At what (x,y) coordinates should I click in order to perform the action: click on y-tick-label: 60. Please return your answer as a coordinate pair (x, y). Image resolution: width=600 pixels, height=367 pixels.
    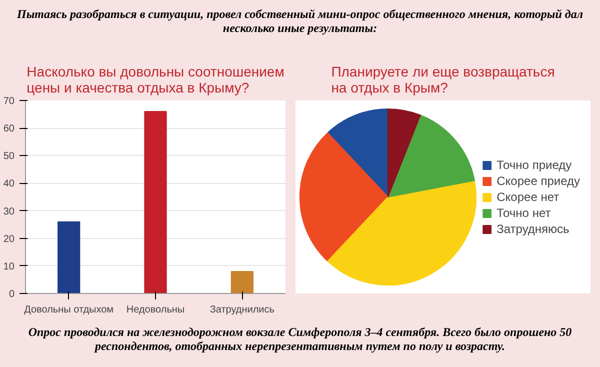
    Looking at the image, I should click on (9, 129).